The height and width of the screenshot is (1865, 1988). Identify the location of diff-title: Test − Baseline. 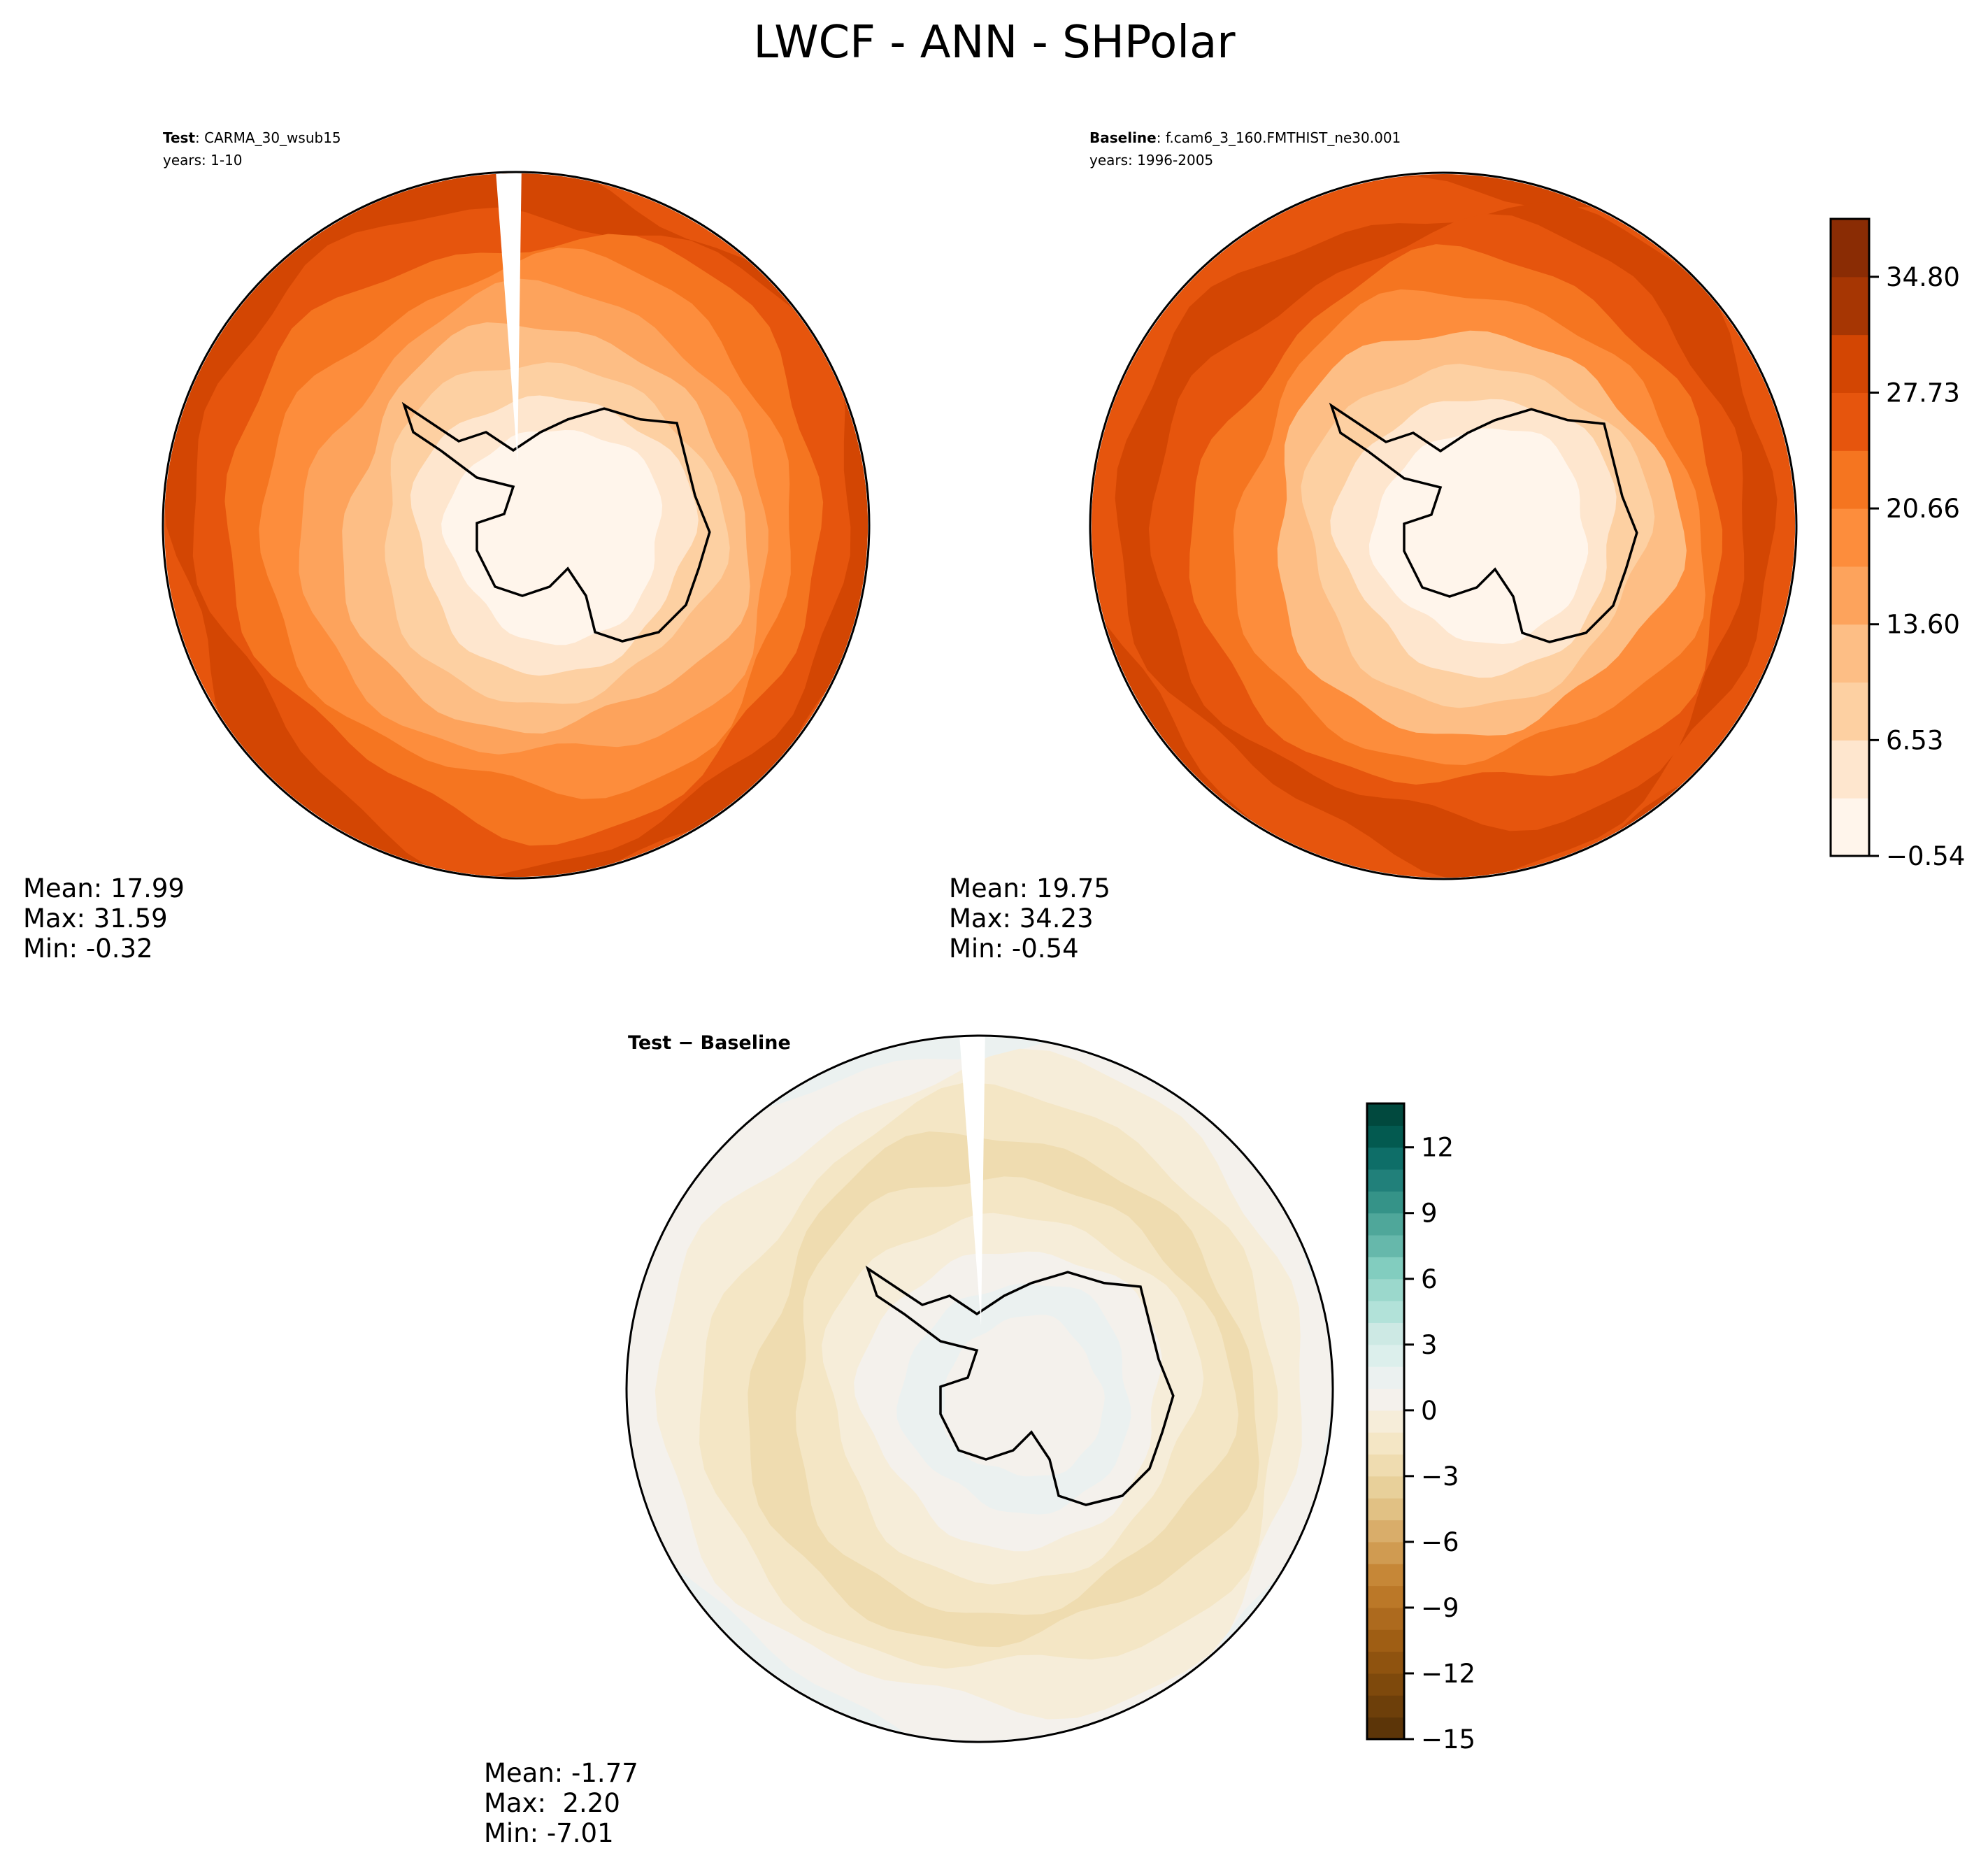
(709, 1043).